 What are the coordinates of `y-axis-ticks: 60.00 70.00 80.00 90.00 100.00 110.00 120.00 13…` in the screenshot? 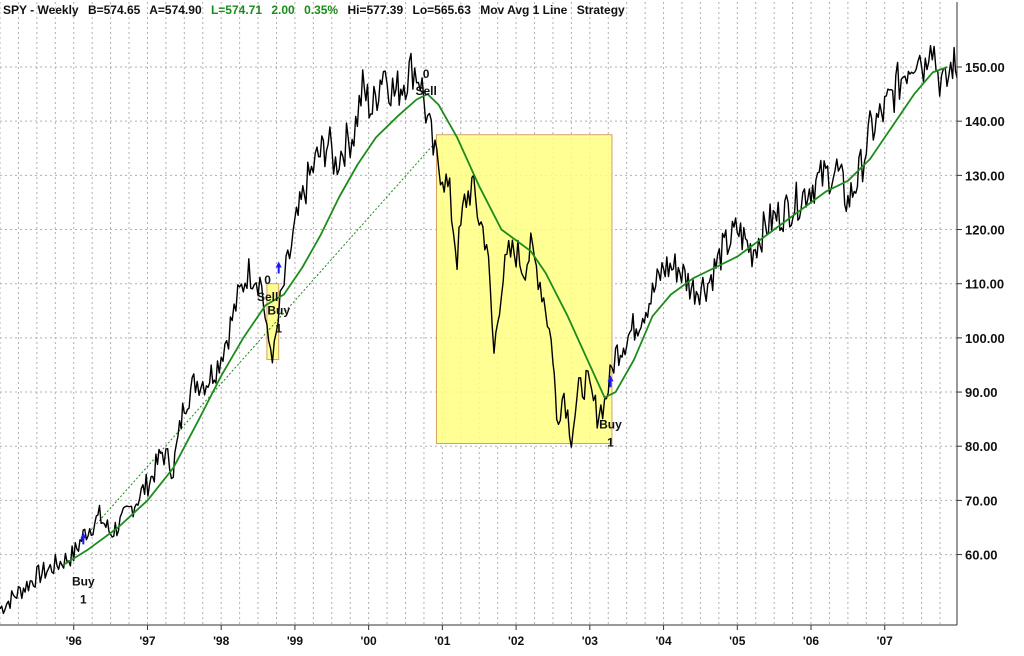 It's located at (981, 311).